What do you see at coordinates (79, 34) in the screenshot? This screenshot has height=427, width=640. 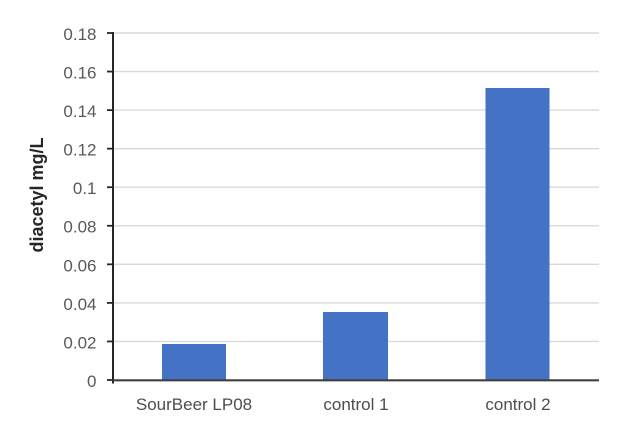 I see `svg-text: 0.18` at bounding box center [79, 34].